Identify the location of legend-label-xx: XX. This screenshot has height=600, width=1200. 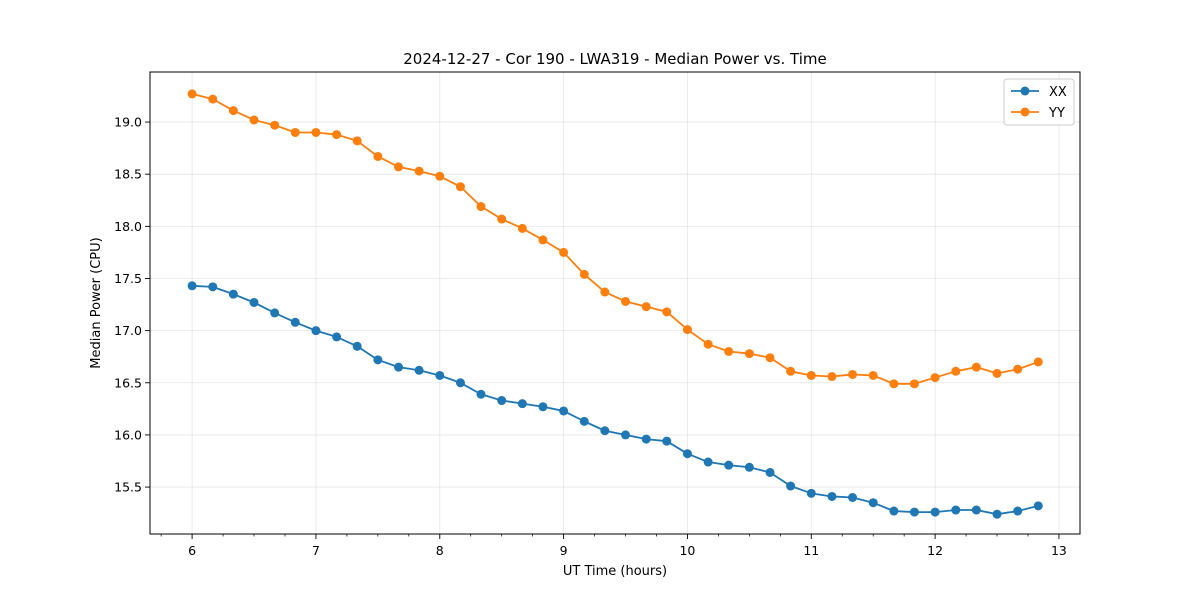
(1058, 92).